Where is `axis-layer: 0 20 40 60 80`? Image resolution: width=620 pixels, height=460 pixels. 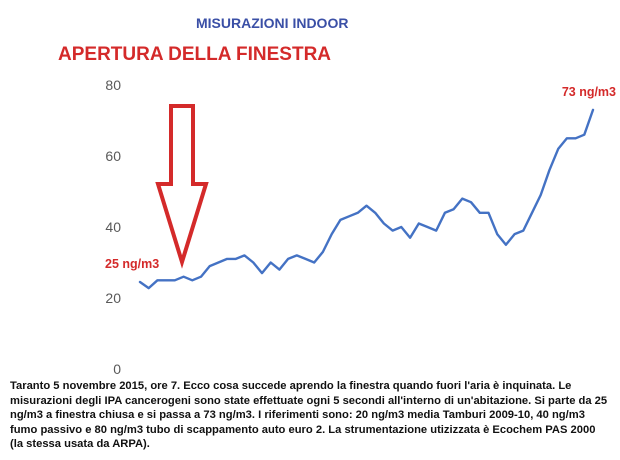
axis-layer: 0 20 40 60 80 is located at coordinates (113, 227).